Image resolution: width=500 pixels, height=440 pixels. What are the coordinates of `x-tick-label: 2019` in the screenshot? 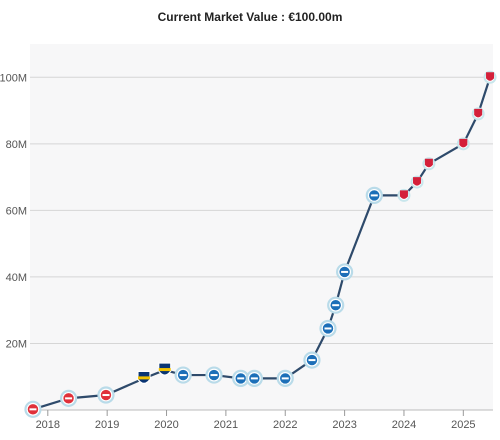 It's located at (107, 425).